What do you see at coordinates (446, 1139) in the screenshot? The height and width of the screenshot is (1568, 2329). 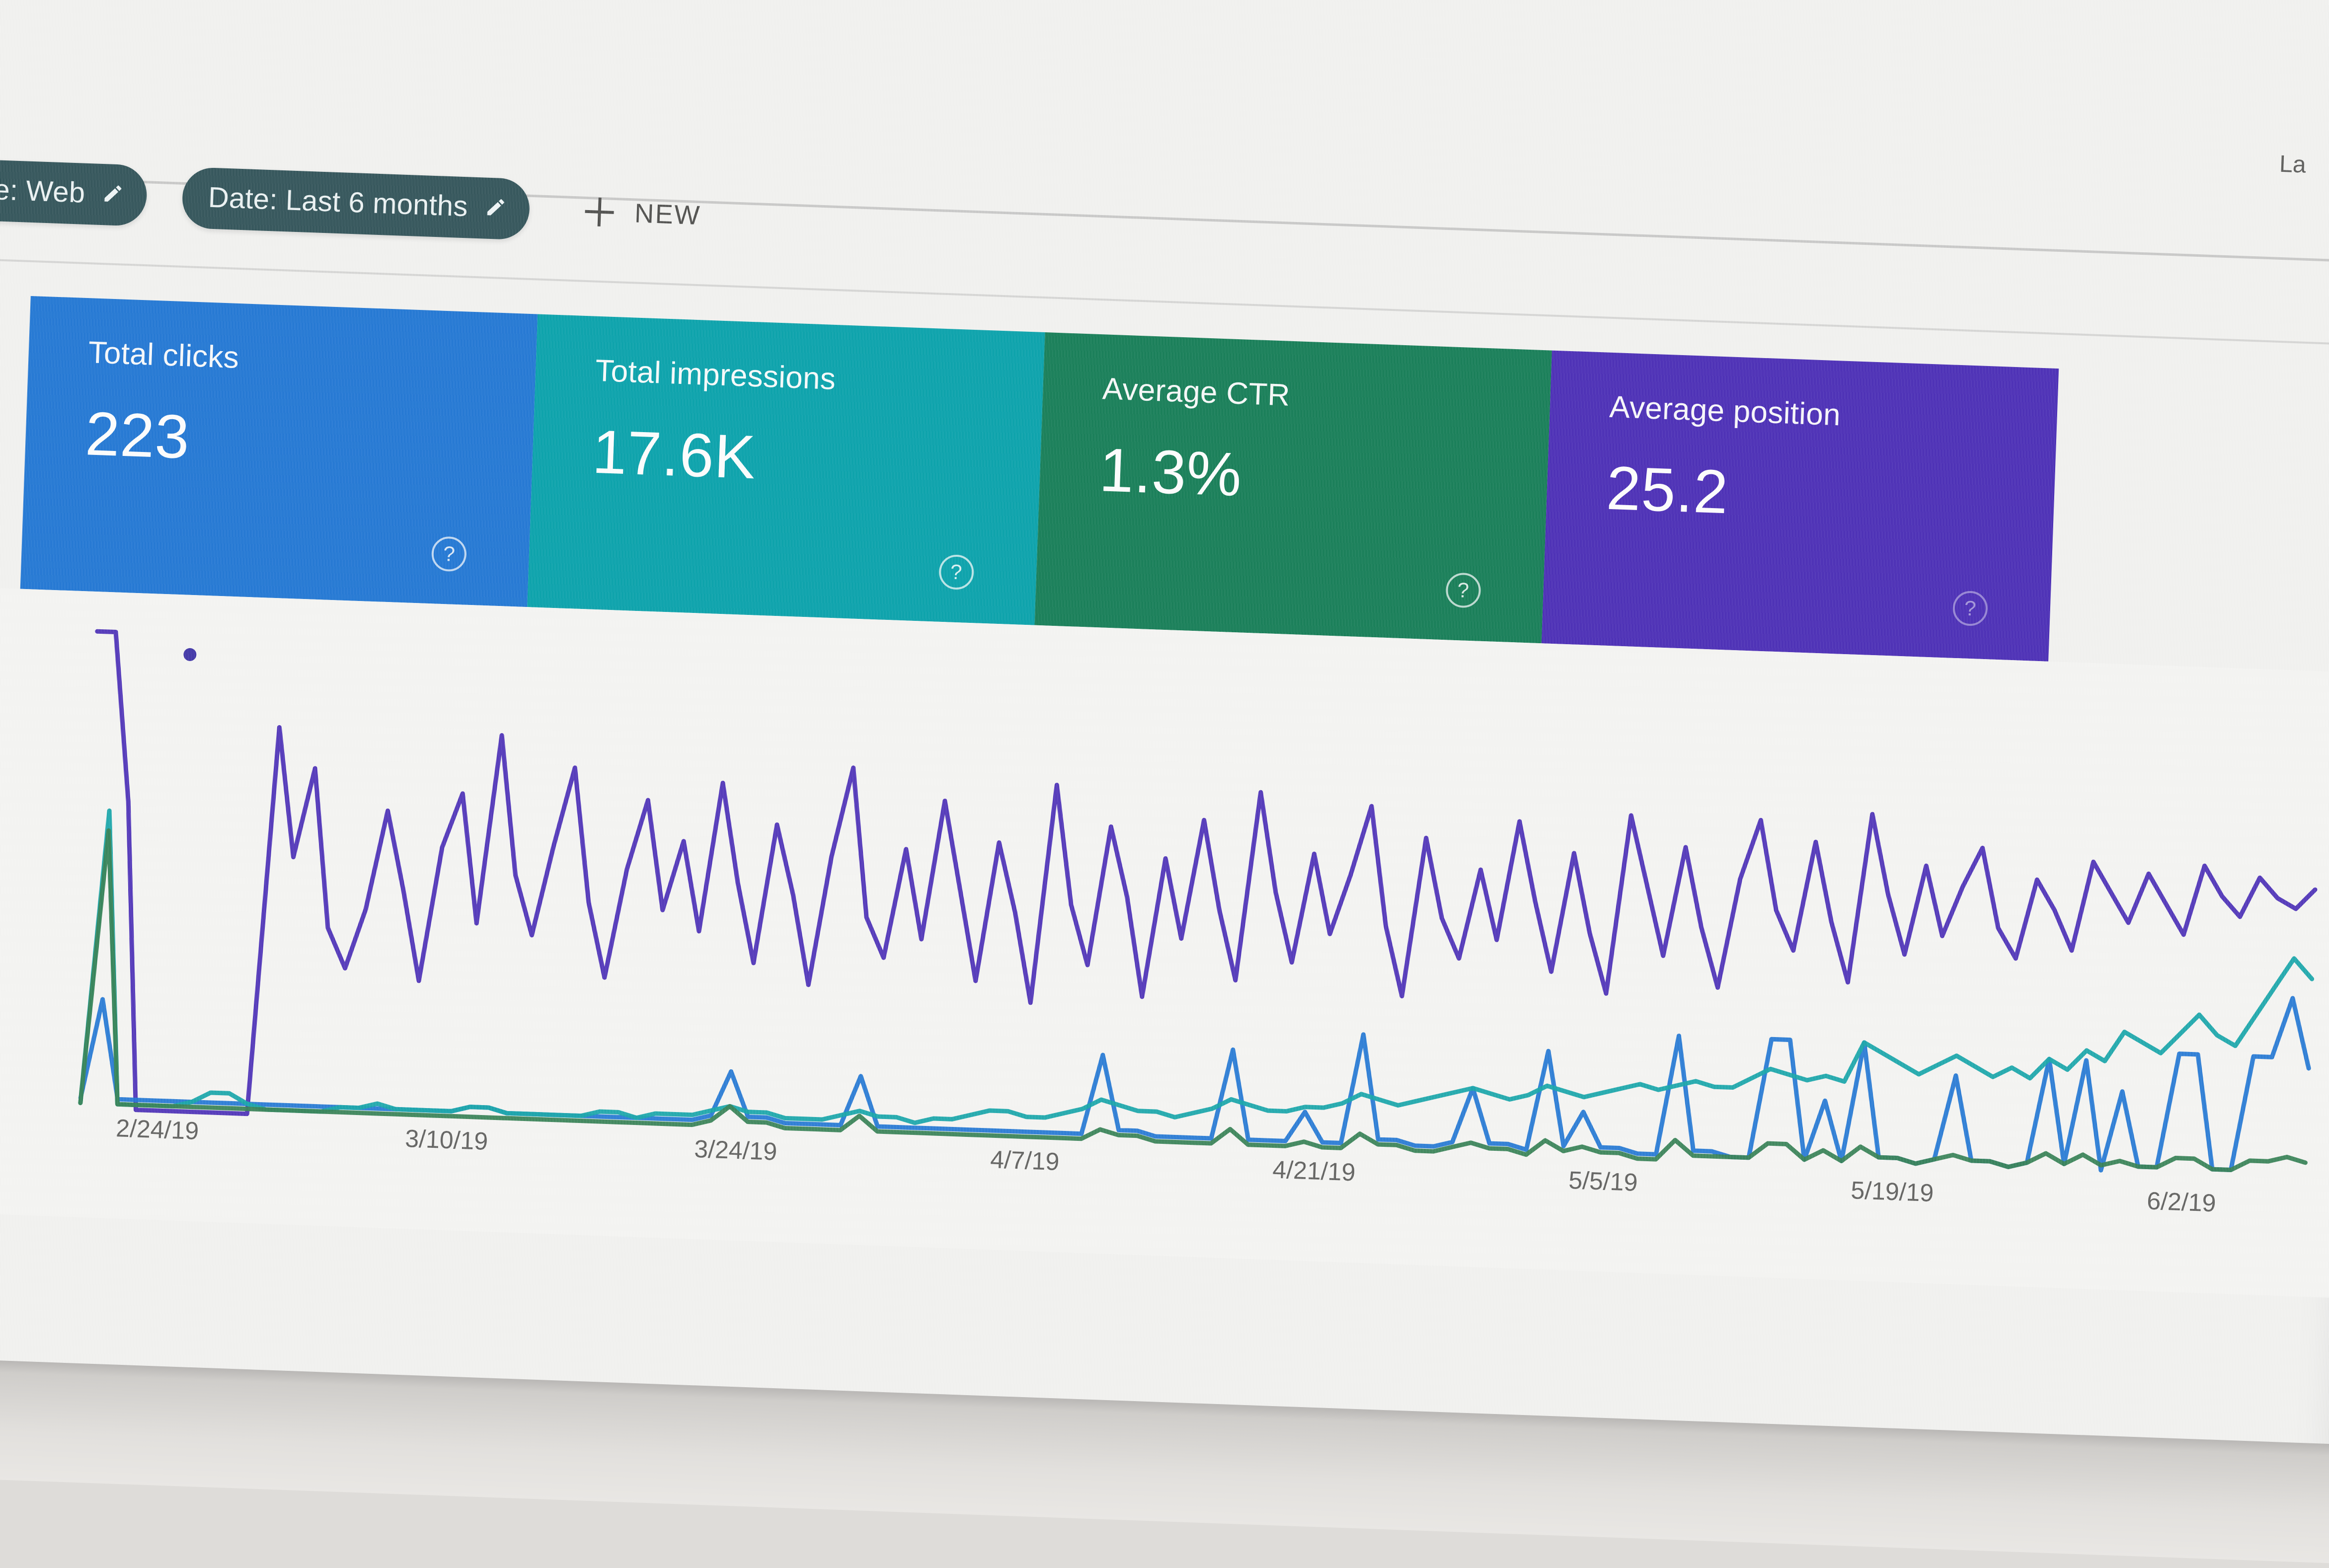 I see `chart-x-tick-label: 3/10/19` at bounding box center [446, 1139].